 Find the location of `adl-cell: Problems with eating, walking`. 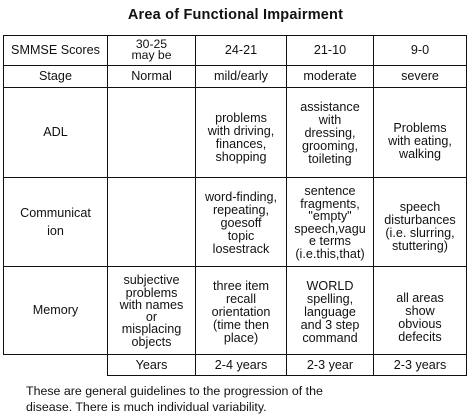

adl-cell: Problems with eating, walking is located at coordinates (420, 132).